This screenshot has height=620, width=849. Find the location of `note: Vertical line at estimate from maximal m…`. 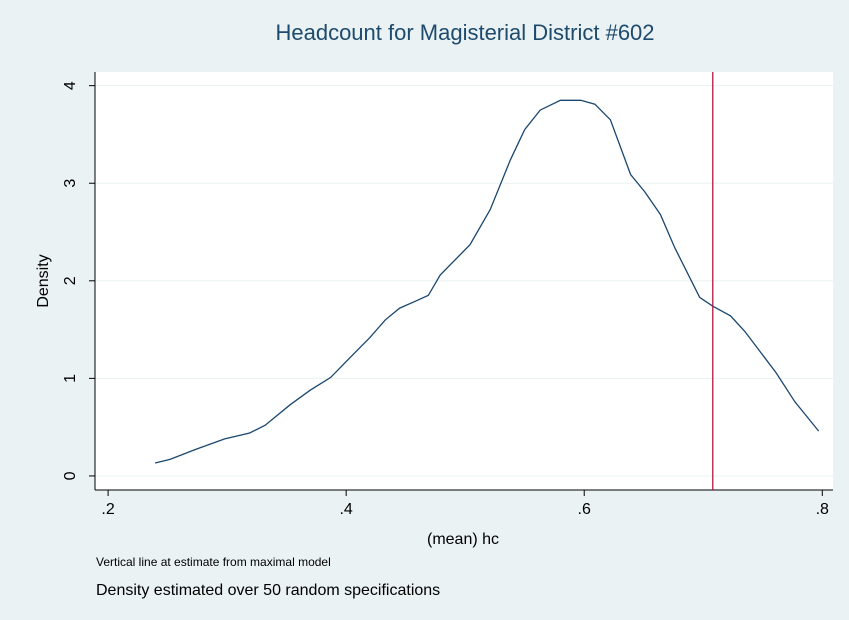

note: Vertical line at estimate from maximal m… is located at coordinates (213, 562).